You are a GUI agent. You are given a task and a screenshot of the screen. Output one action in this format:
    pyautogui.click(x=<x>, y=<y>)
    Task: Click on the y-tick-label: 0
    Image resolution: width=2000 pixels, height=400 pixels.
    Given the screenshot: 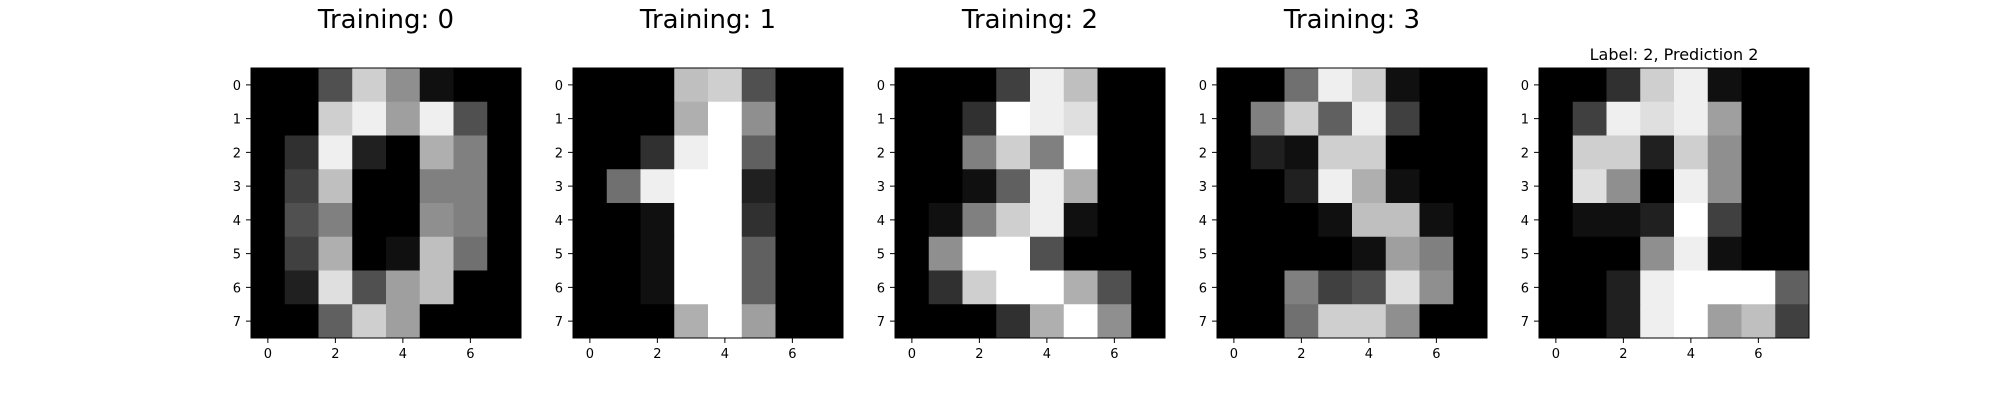 What is the action you would take?
    pyautogui.click(x=1203, y=86)
    